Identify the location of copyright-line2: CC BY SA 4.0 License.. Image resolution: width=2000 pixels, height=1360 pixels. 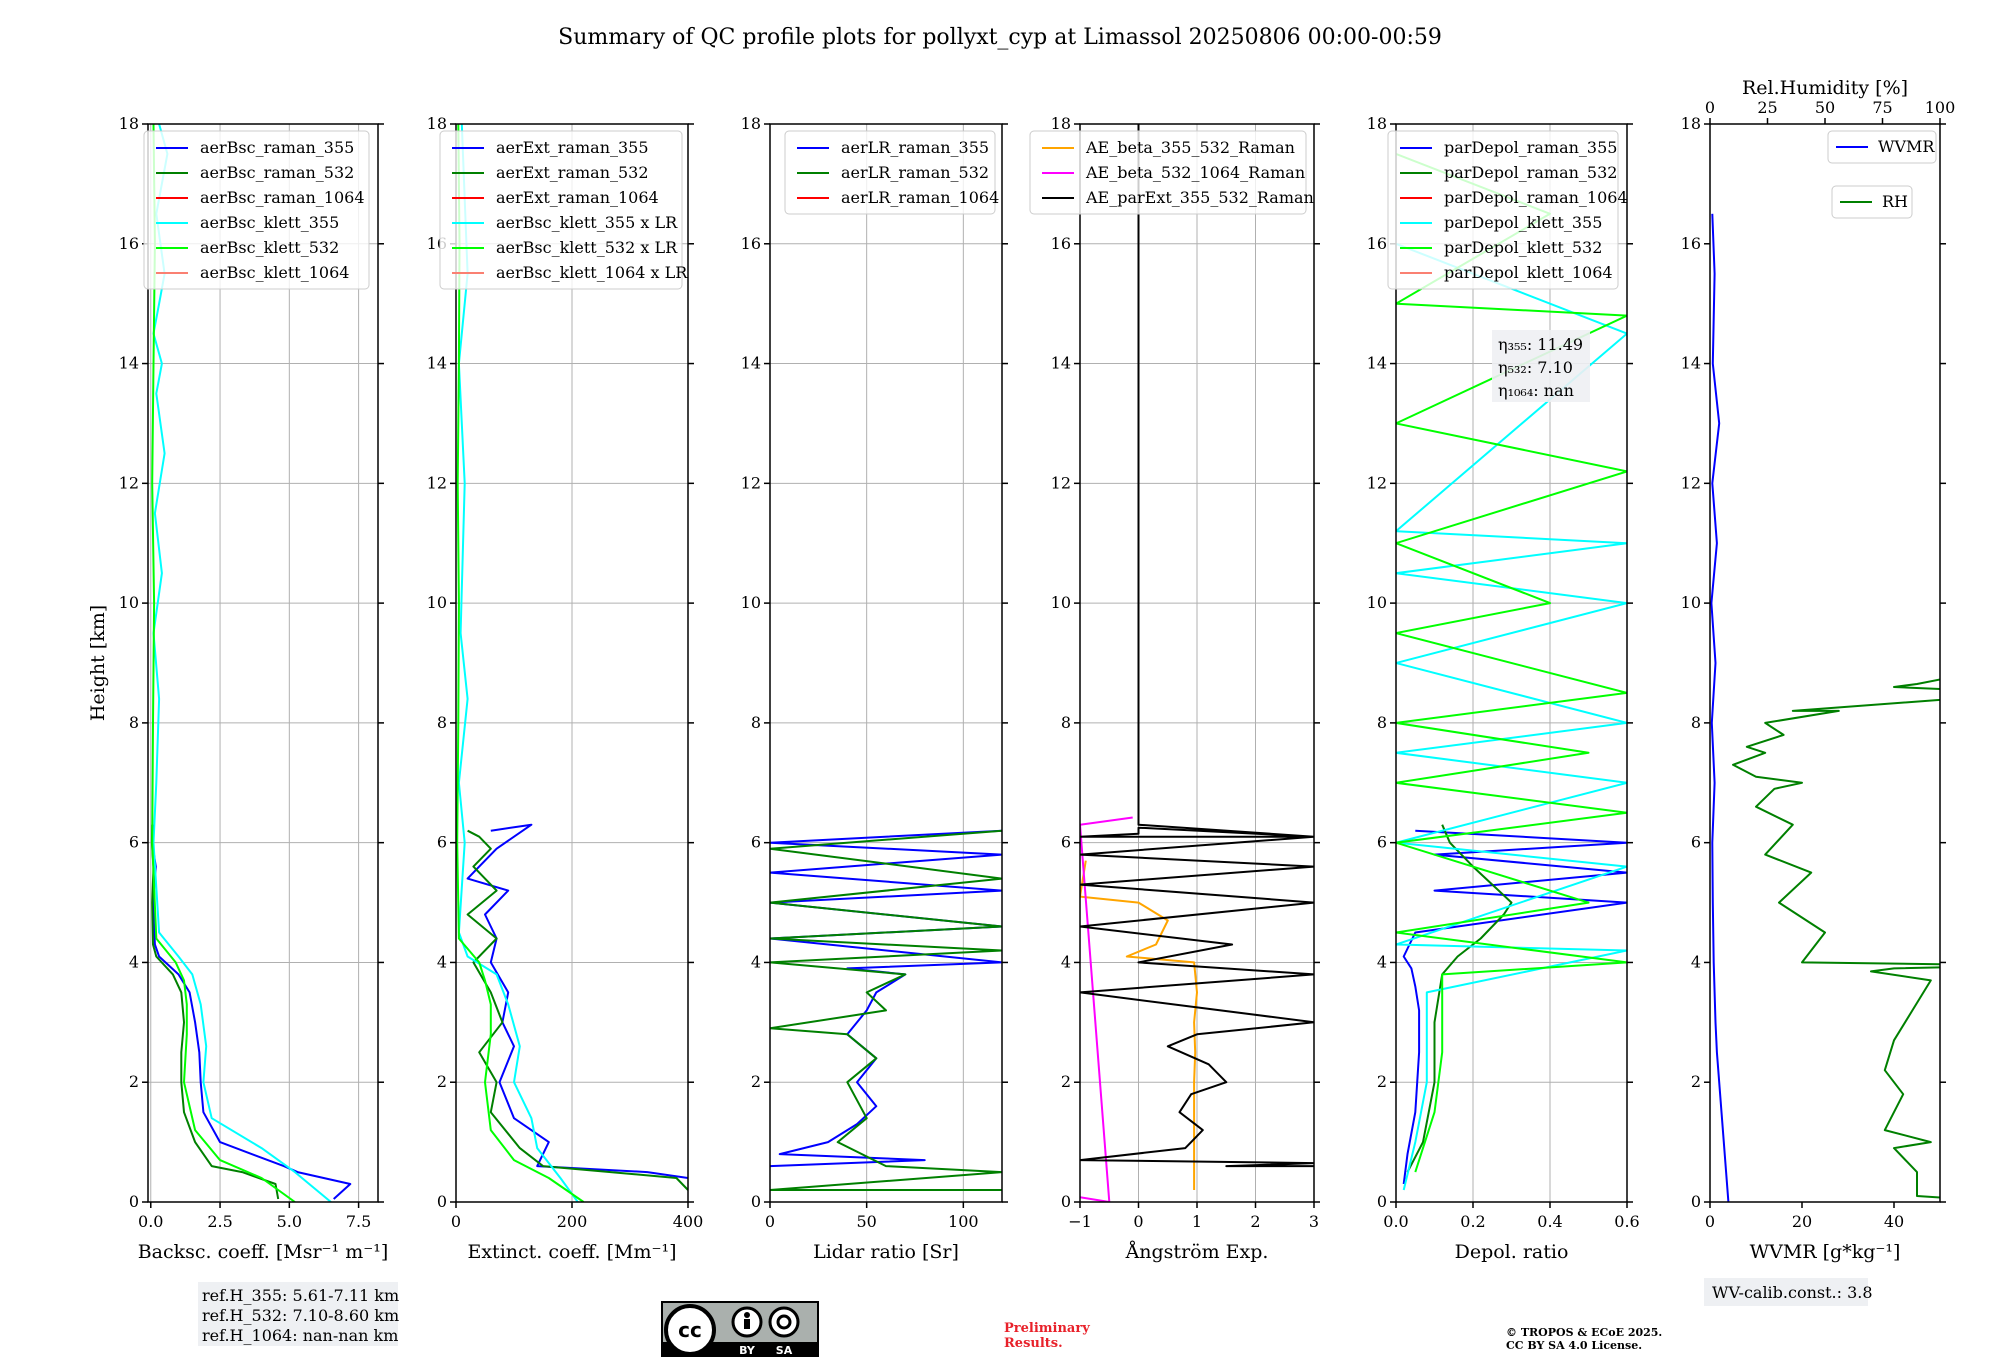
(1574, 1345).